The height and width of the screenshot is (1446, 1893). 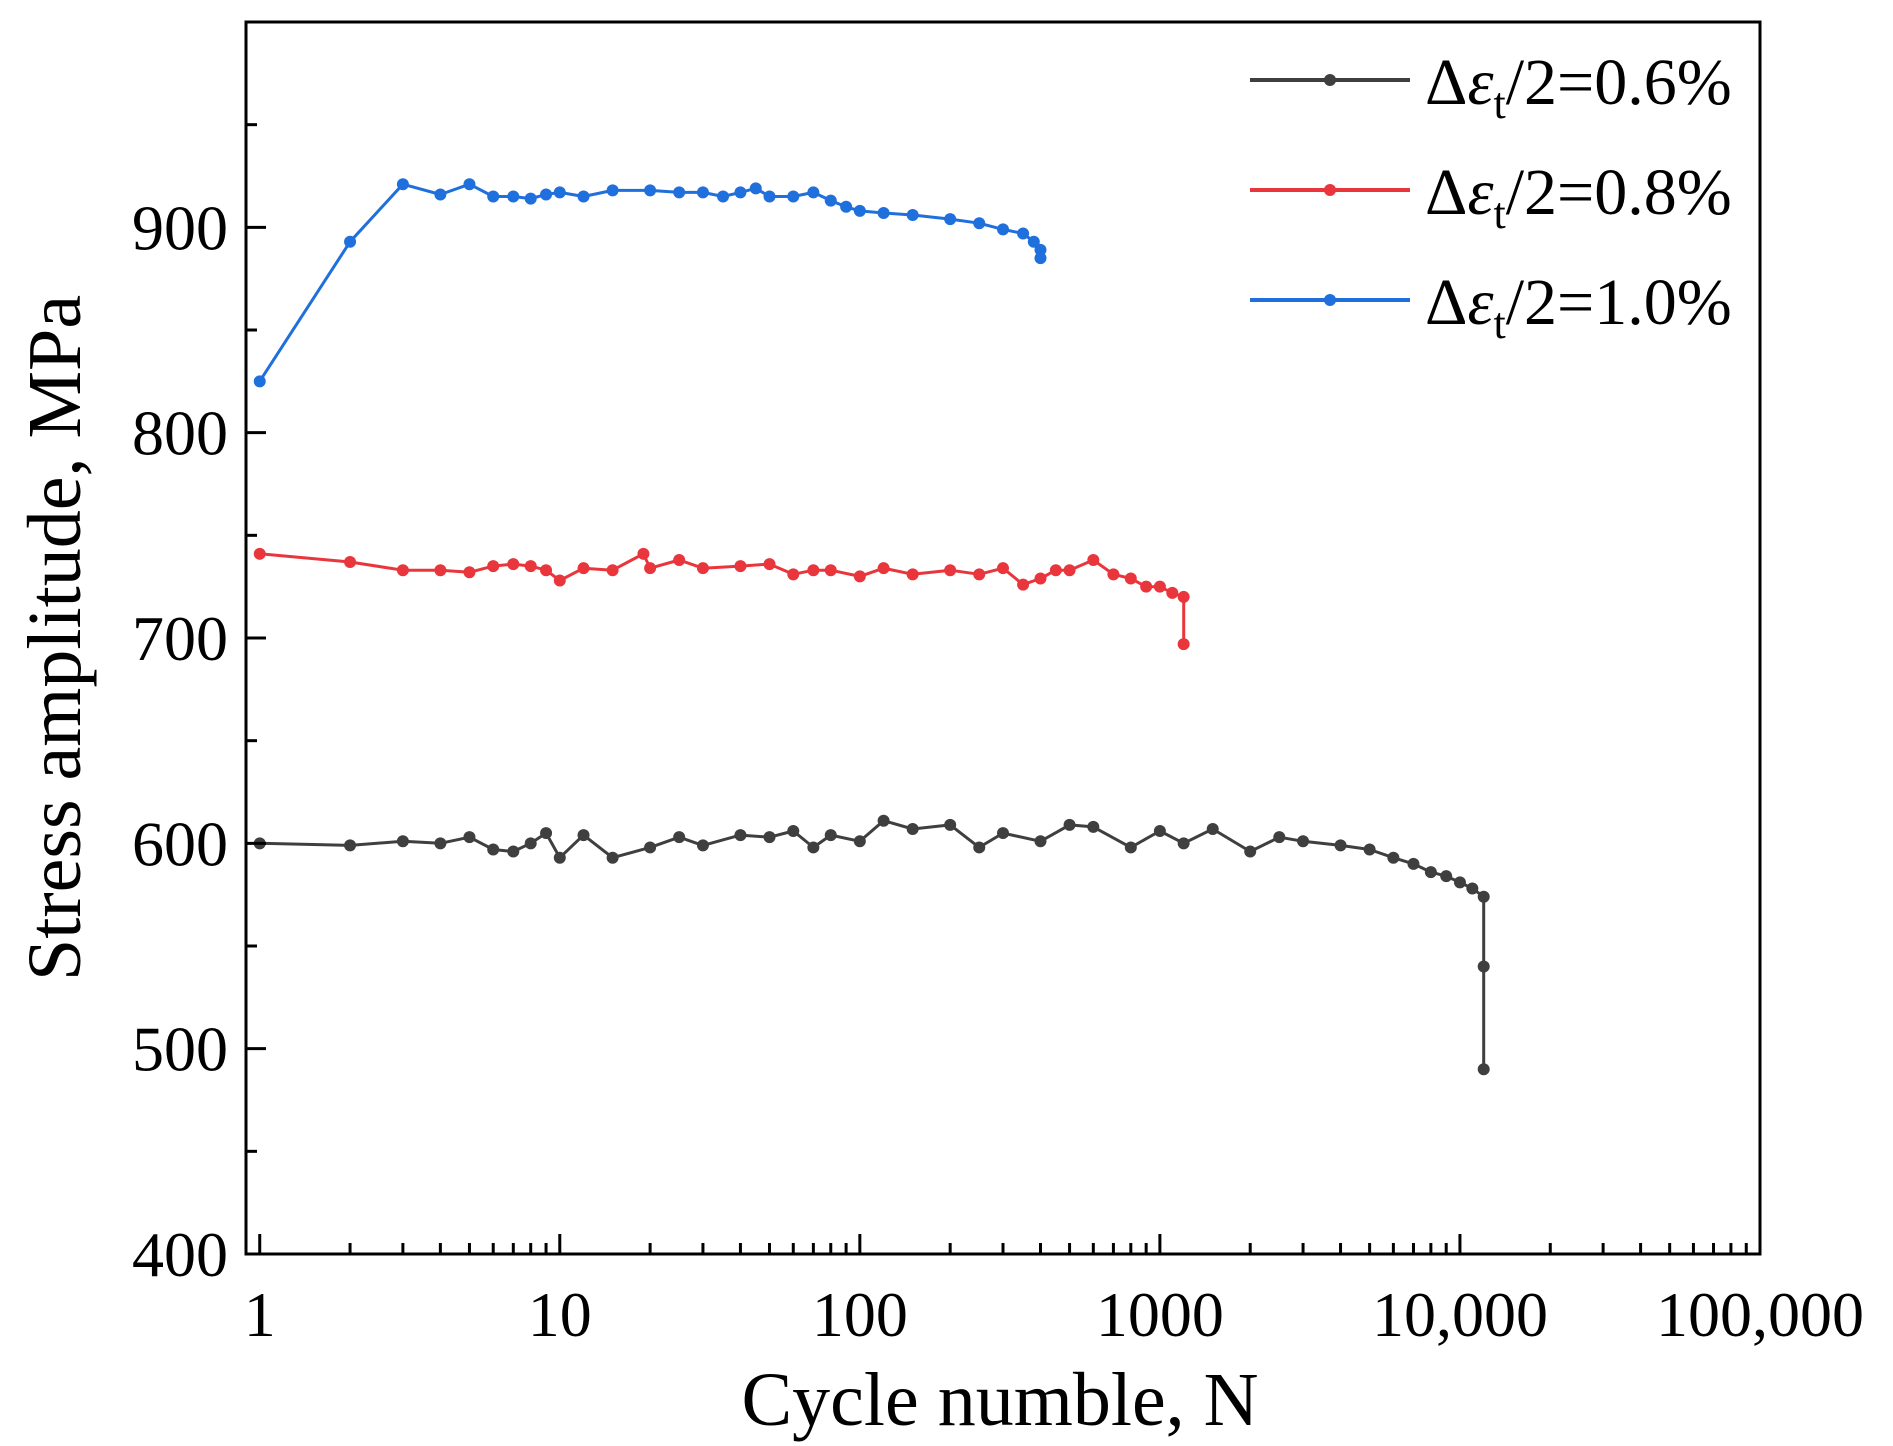 I want to click on legend-suffix: /2=0.8%, so click(x=1619, y=192).